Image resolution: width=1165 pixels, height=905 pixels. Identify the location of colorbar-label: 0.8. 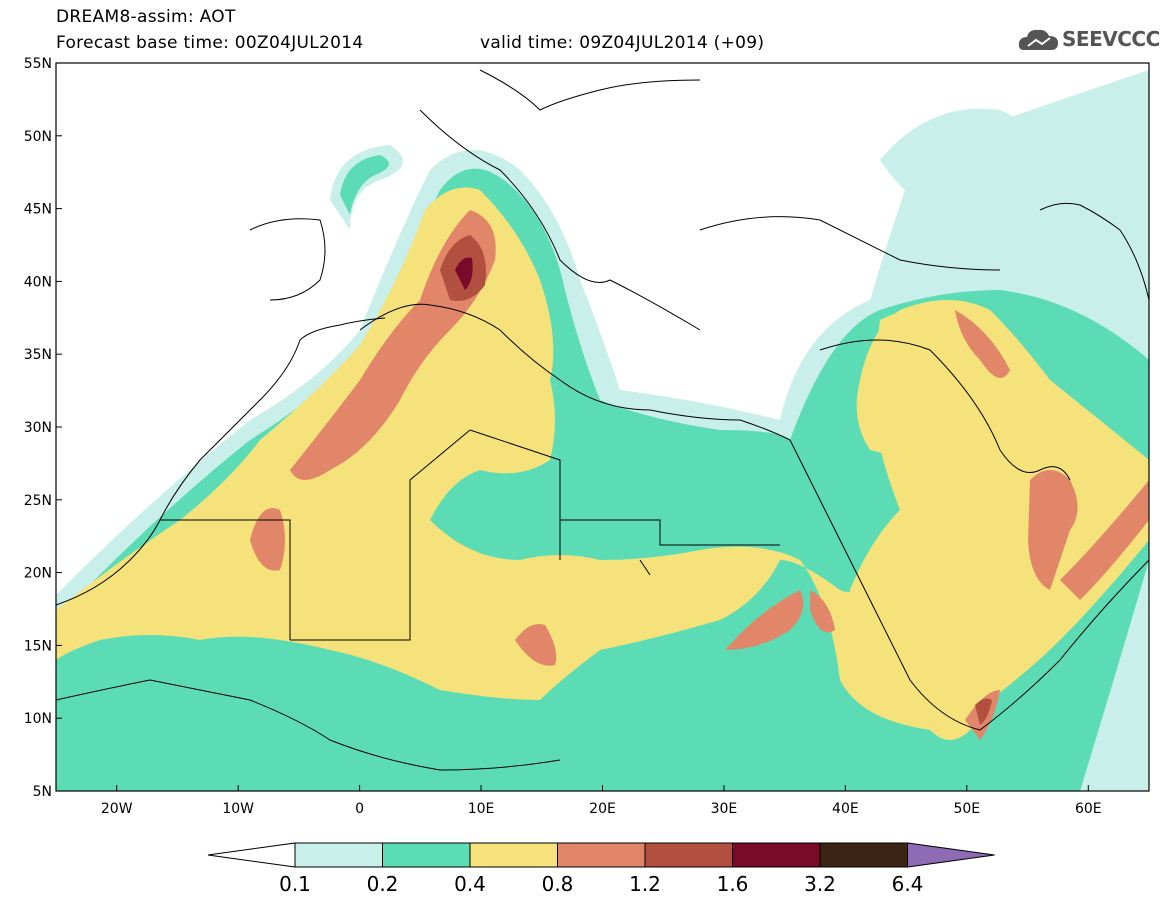
(558, 884).